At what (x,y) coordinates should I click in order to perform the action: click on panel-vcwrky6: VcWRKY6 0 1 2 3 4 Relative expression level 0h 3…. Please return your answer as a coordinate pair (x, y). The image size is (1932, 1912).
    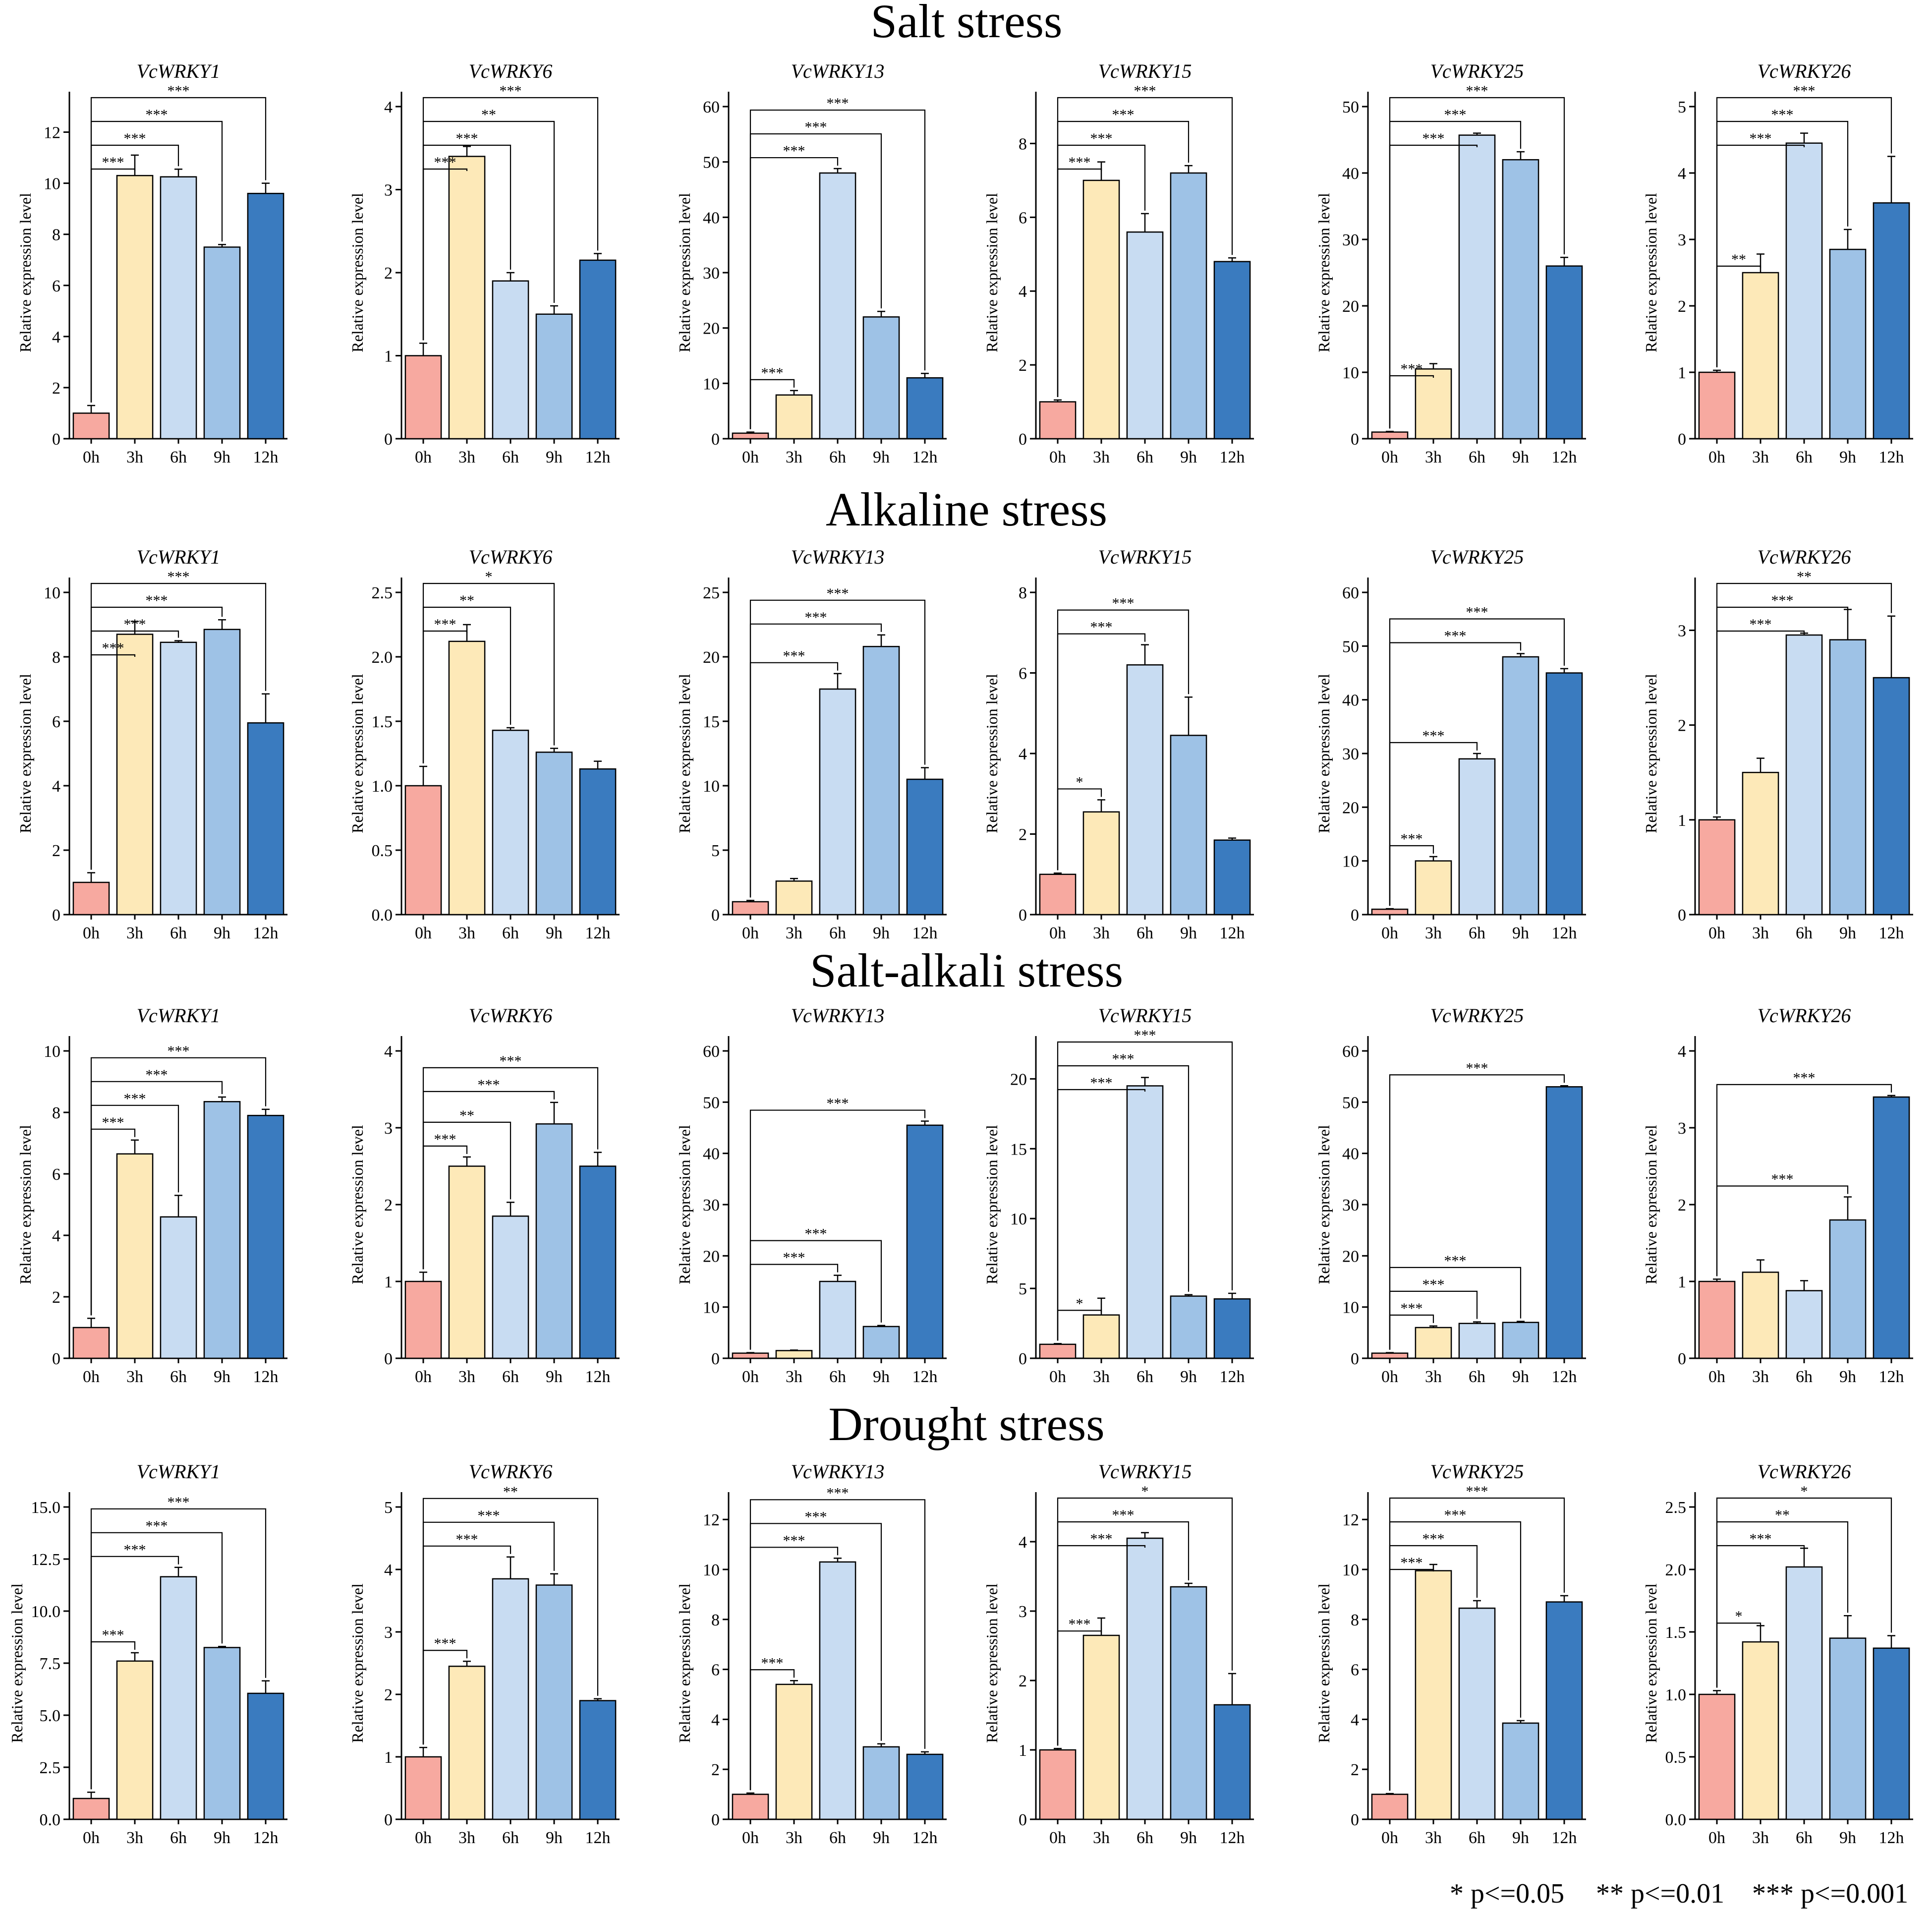
    Looking at the image, I should click on (484, 1195).